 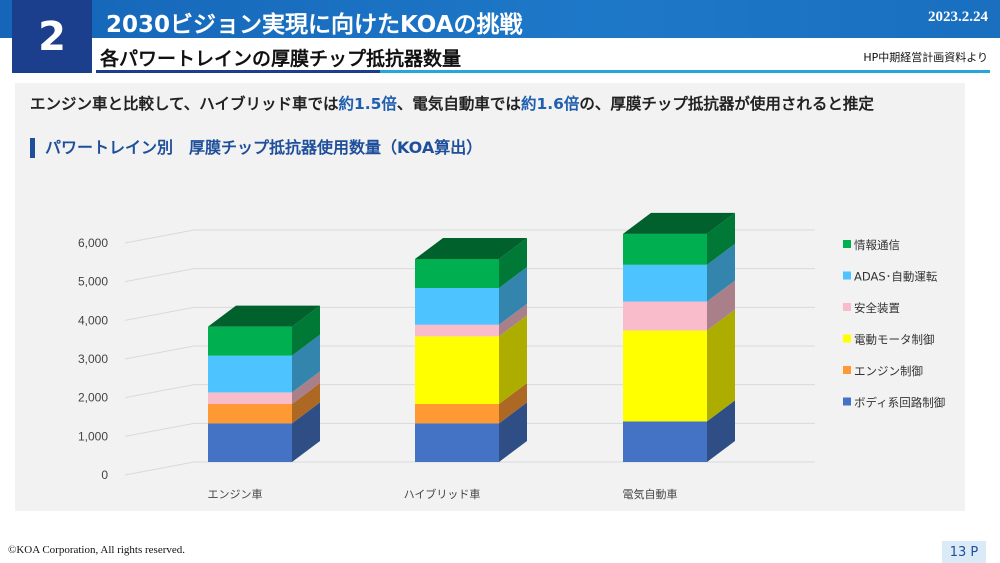 I want to click on underline-light, so click(x=685, y=71).